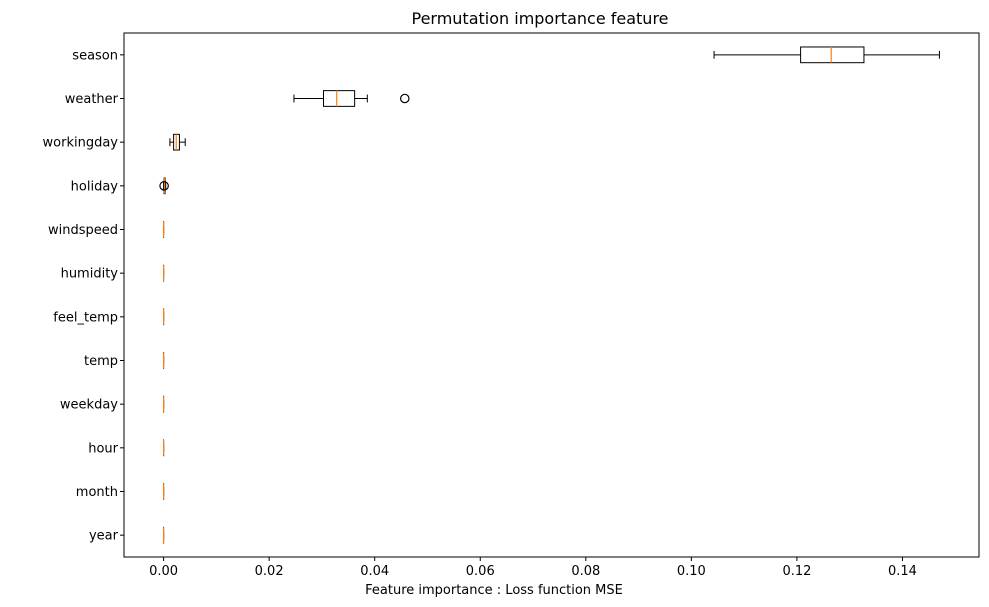 The width and height of the screenshot is (989, 607). Describe the element at coordinates (83, 230) in the screenshot. I see `y-tick-label: windspeed` at that location.